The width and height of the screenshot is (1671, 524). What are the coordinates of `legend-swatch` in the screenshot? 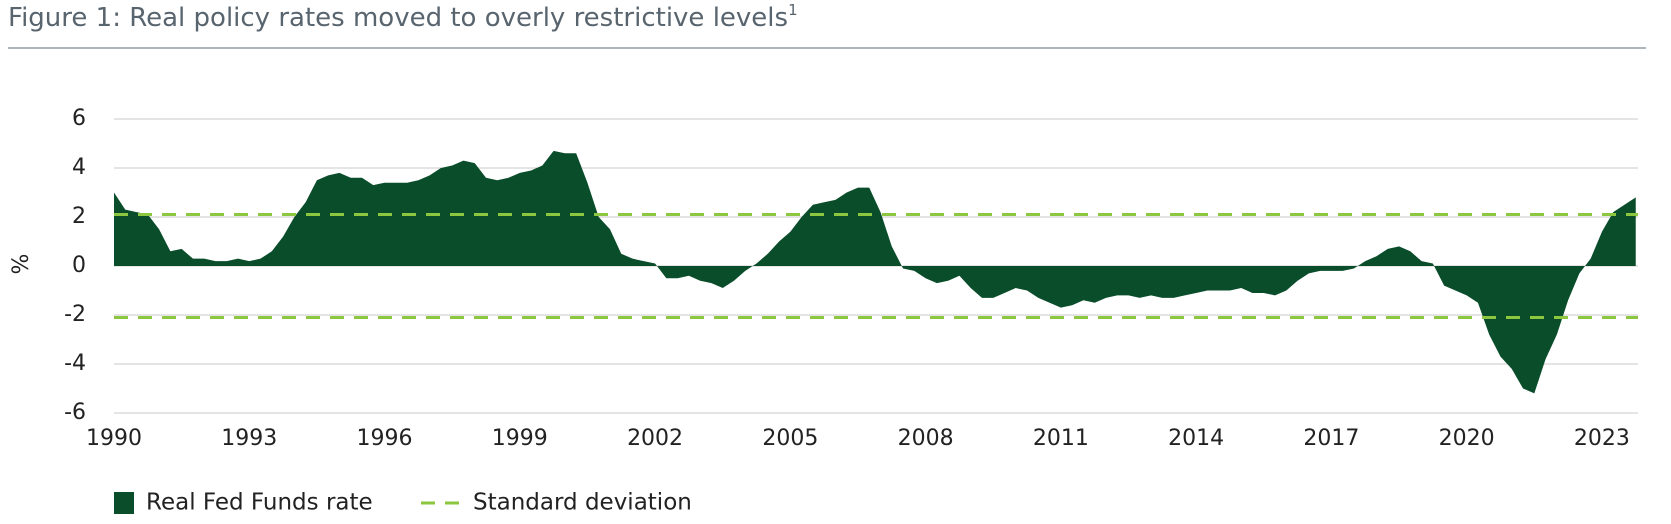 It's located at (124, 503).